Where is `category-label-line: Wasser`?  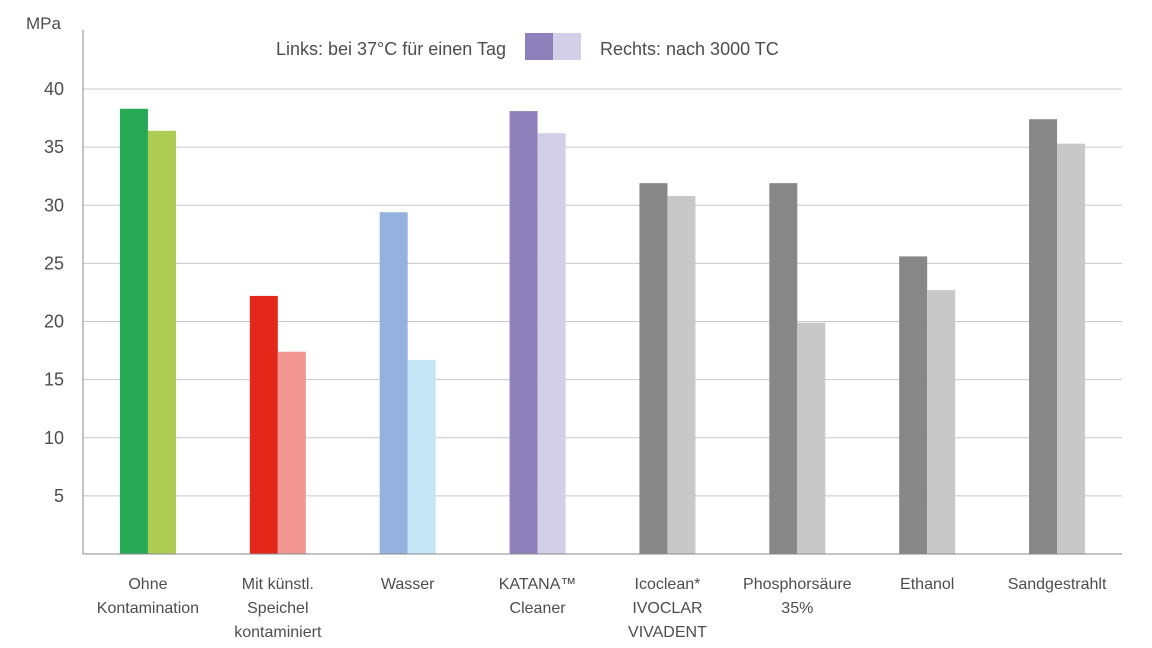 category-label-line: Wasser is located at coordinates (408, 584).